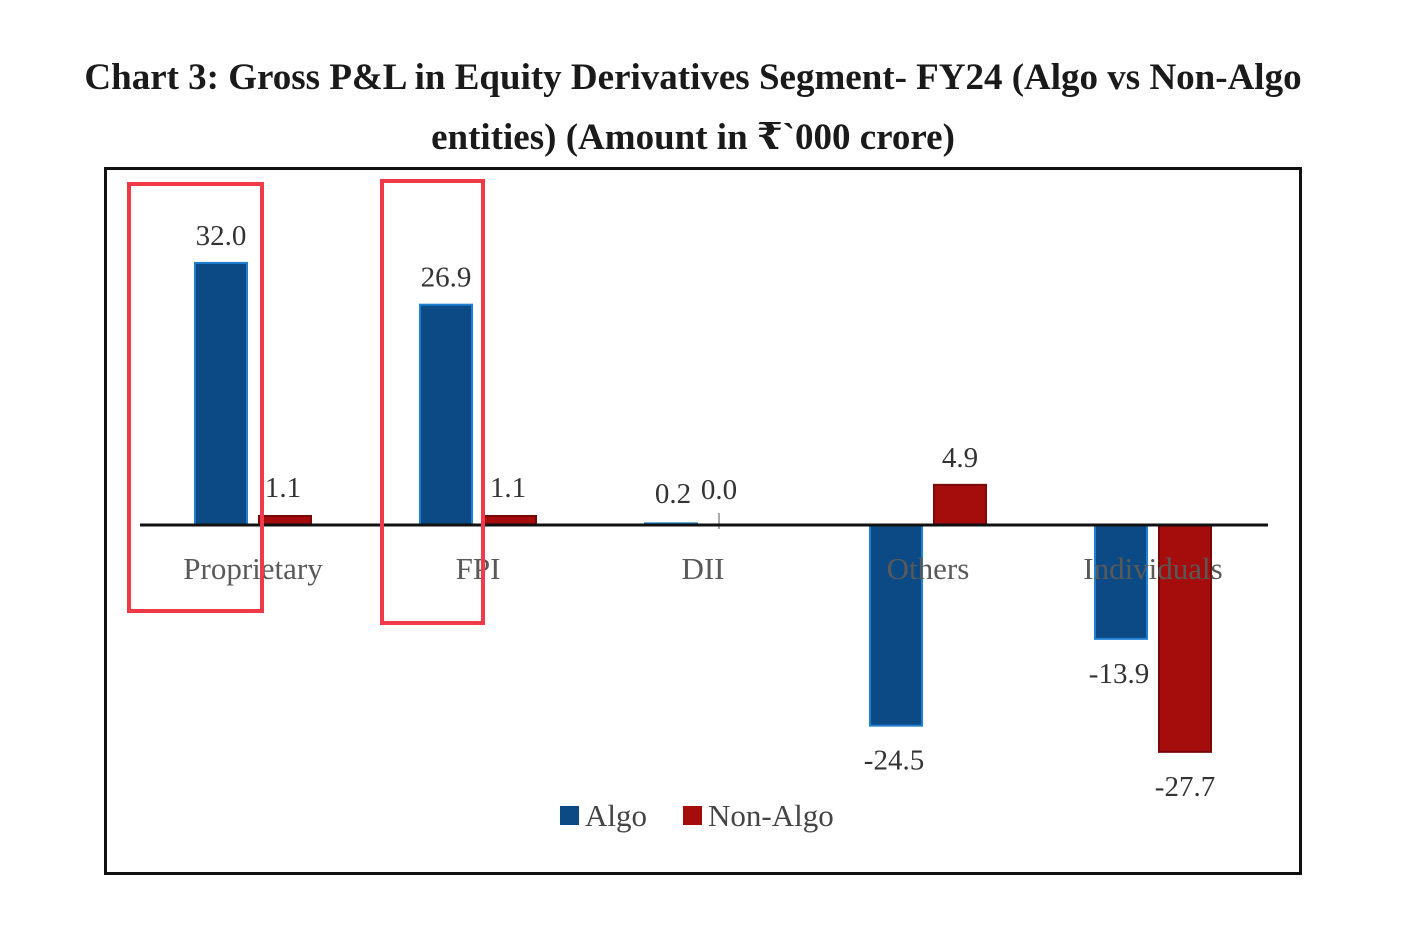 This screenshot has width=1410, height=942. Describe the element at coordinates (692, 815) in the screenshot. I see `legend-swatch-non-algo` at that location.